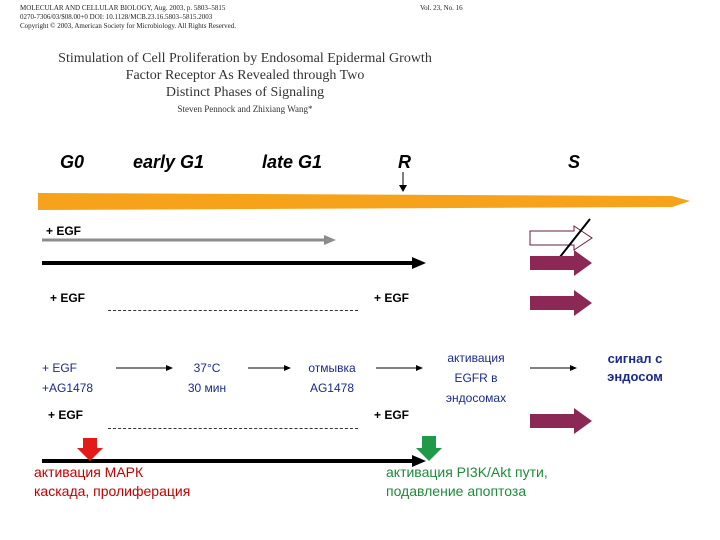 The height and width of the screenshot is (540, 720). Describe the element at coordinates (112, 482) in the screenshot. I see `mapk-outcome: активация МАРК каскада, пролиферация` at that location.